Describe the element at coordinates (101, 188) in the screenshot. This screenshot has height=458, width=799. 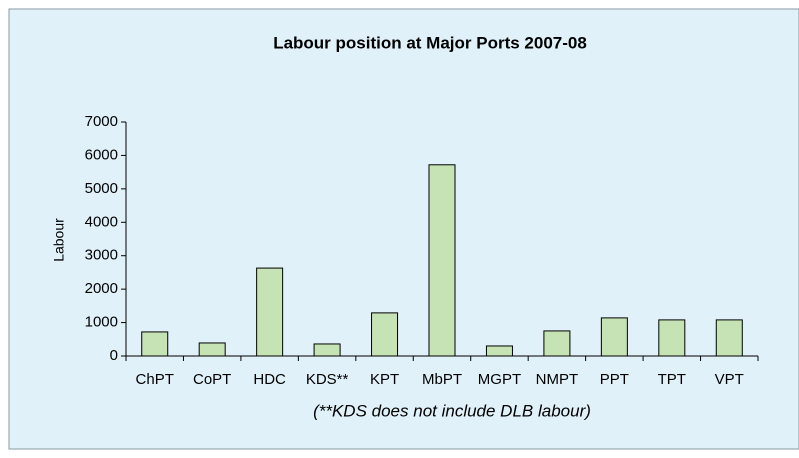
I see `y-tick-label: 5000` at that location.